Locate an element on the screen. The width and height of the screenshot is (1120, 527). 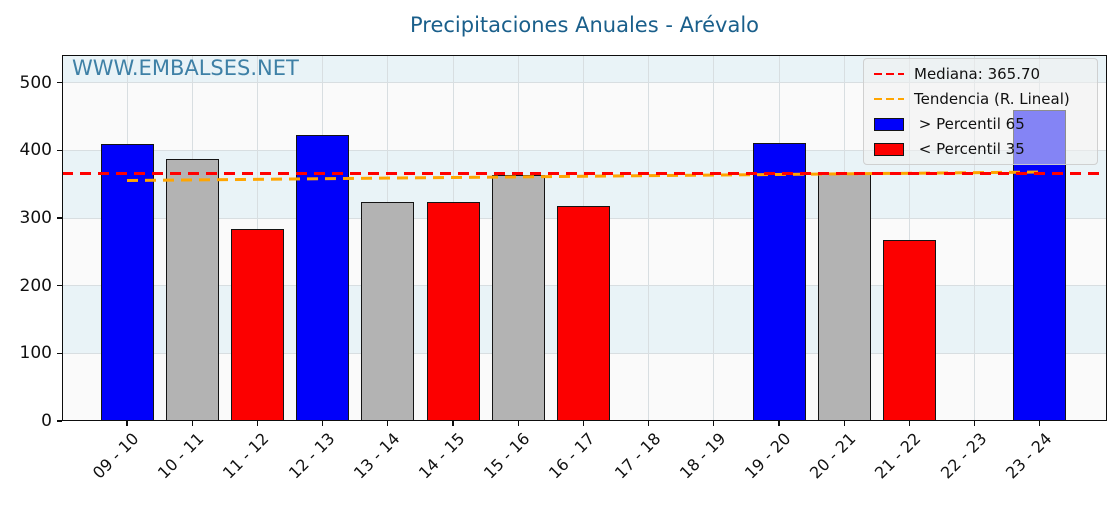
y-tick-label: 100 is located at coordinates (35, 353).